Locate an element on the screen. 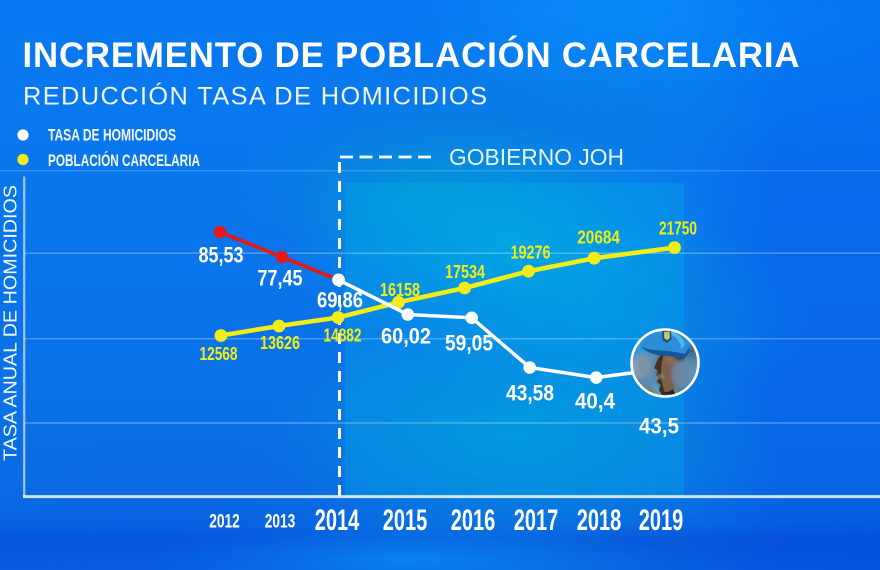 This screenshot has height=570, width=880. svg-text: 2017 is located at coordinates (536, 520).